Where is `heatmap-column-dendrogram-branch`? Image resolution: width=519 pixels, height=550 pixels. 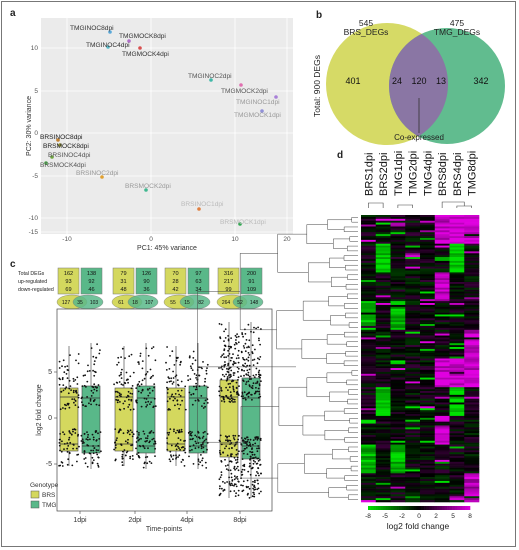
heatmap-column-dendrogram-branch is located at coordinates (464, 206).